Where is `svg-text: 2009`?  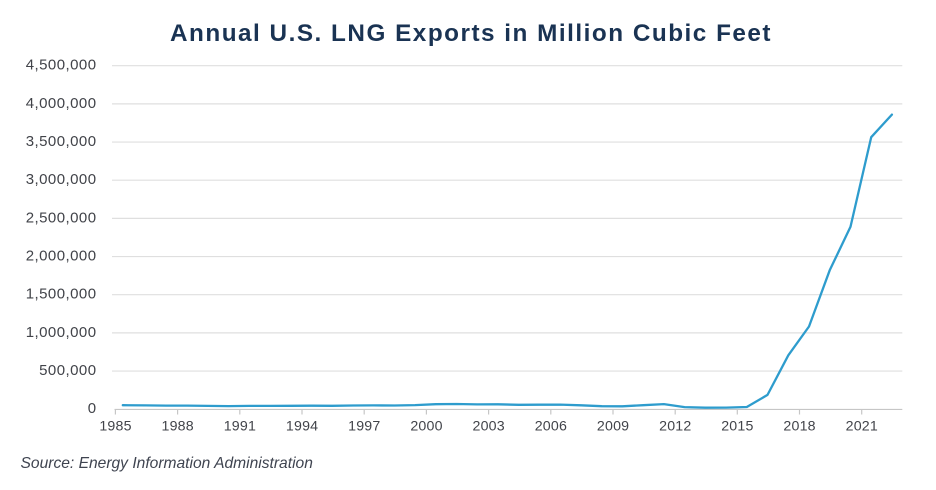
svg-text: 2009 is located at coordinates (613, 427).